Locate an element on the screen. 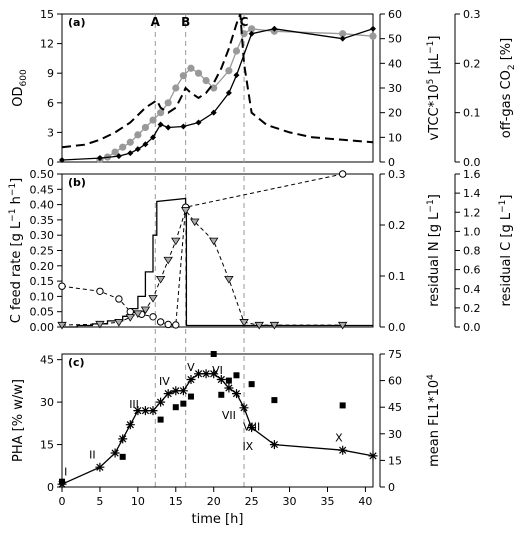  x-axis-tick-label: 0 is located at coordinates (62, 501).